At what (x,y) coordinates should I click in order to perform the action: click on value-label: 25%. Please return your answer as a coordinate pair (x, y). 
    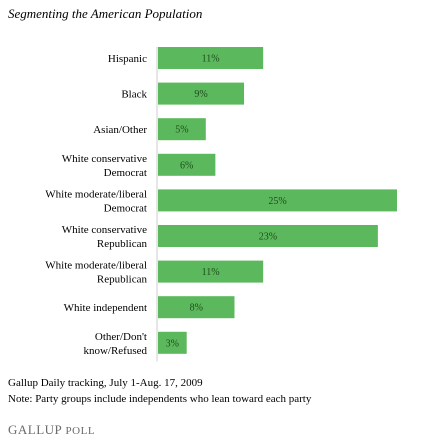
    Looking at the image, I should click on (277, 201).